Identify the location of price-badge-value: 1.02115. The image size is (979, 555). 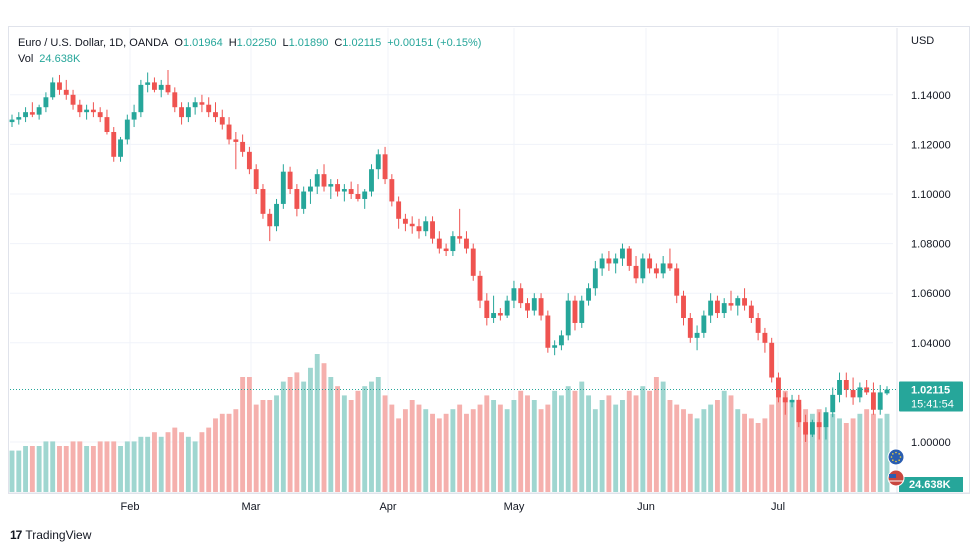
(930, 391).